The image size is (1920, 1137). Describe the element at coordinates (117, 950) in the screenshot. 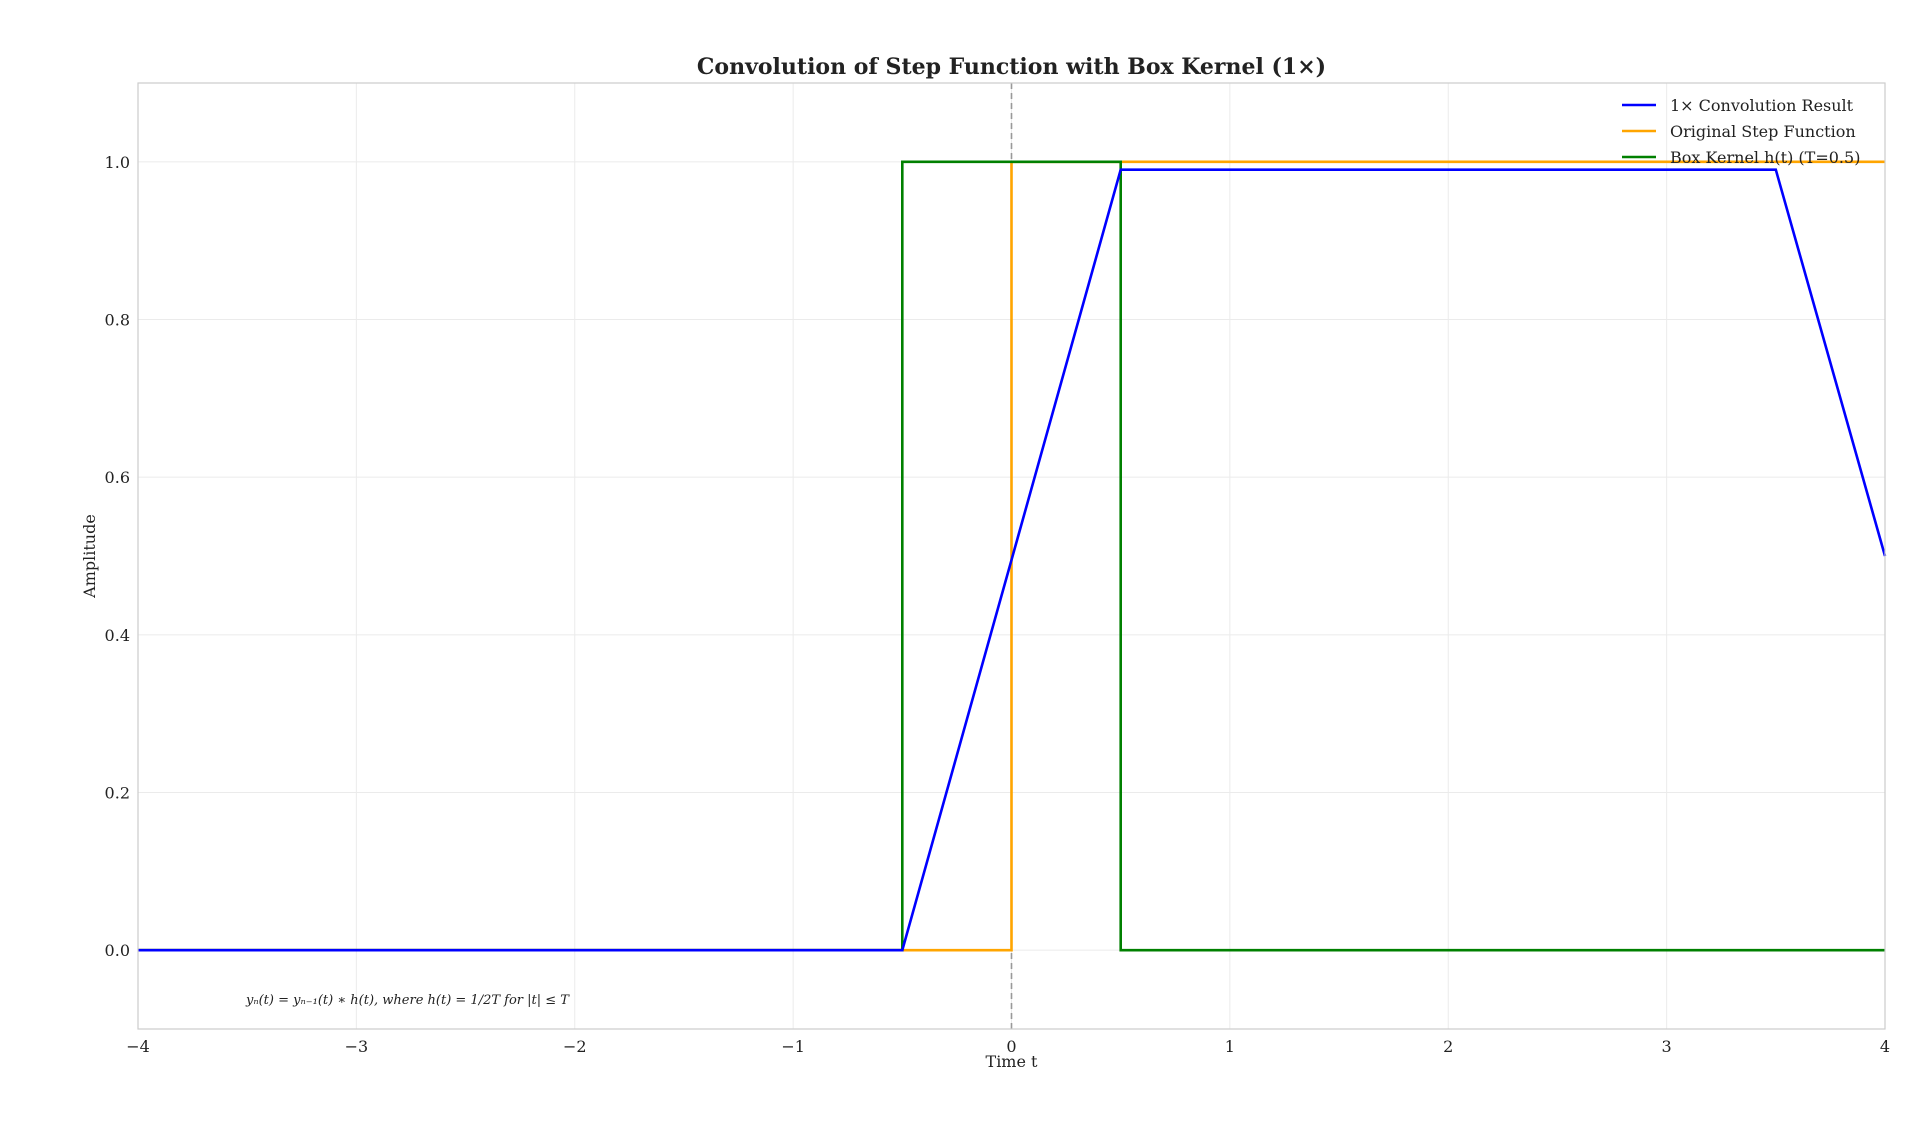

I see `y-tick-label: 0.0` at that location.